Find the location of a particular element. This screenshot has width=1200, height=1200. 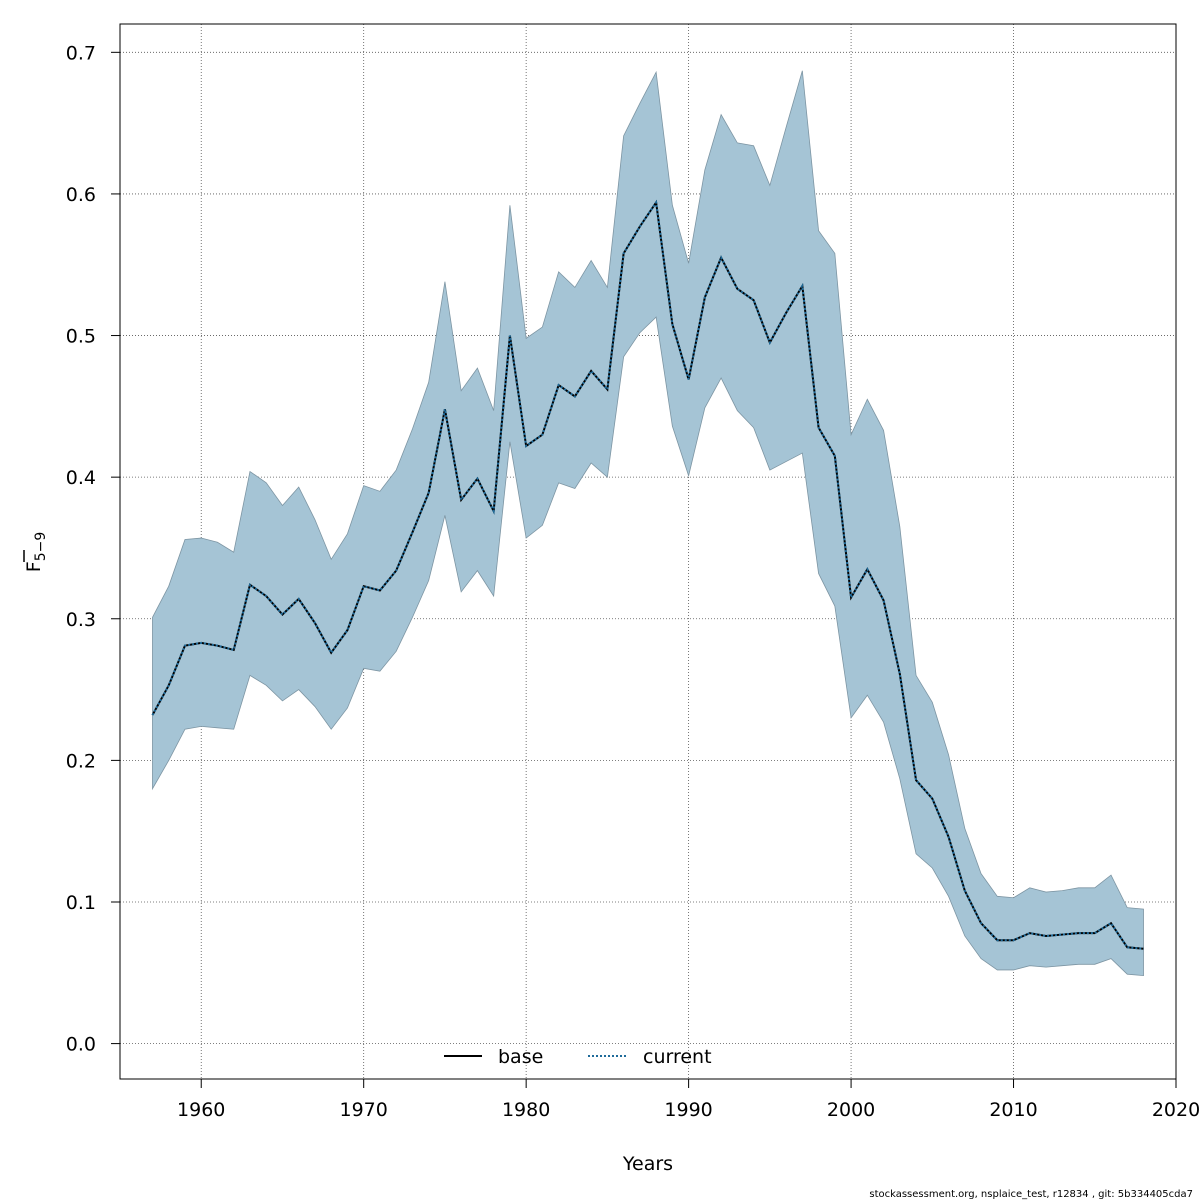

y-tick-label: 0.3 is located at coordinates (81, 620).